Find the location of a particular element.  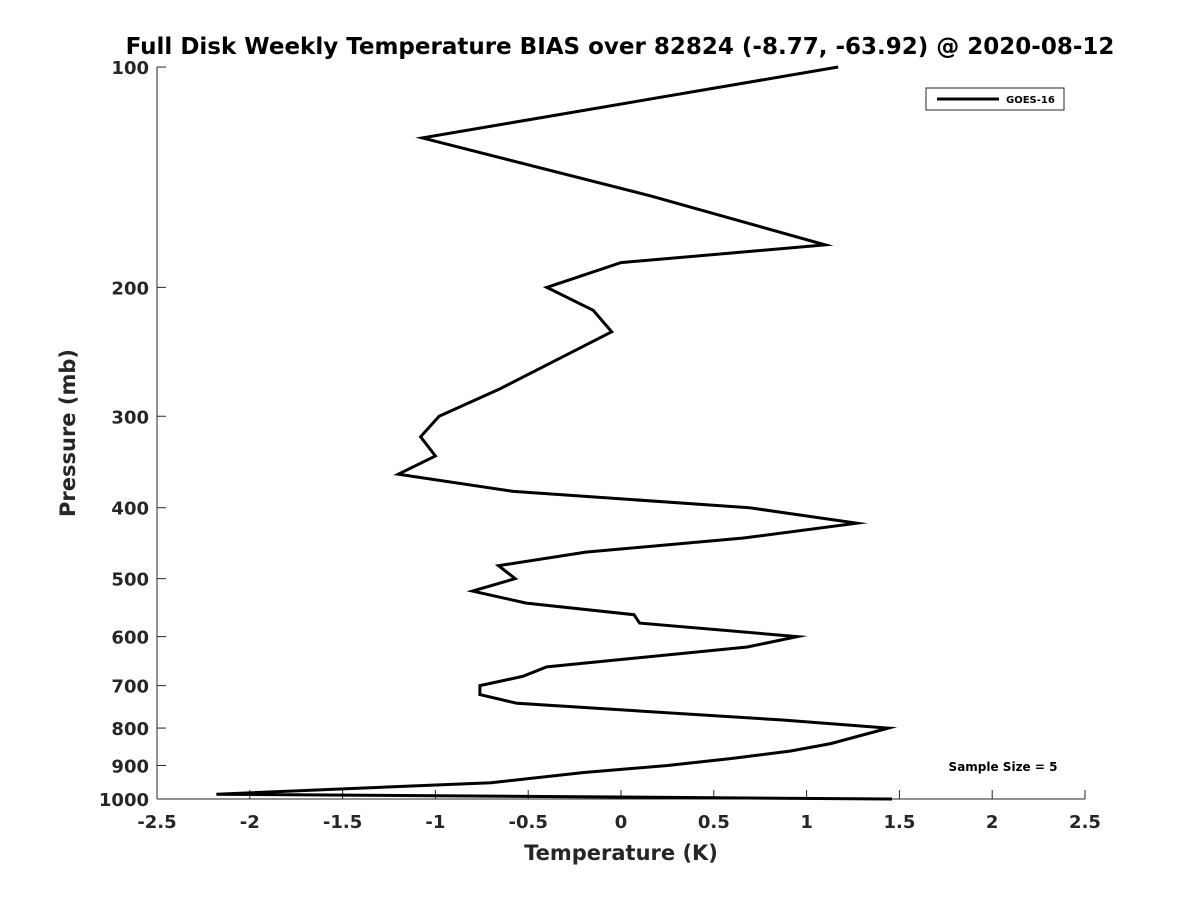

y-tick-label: 1000 is located at coordinates (124, 800).